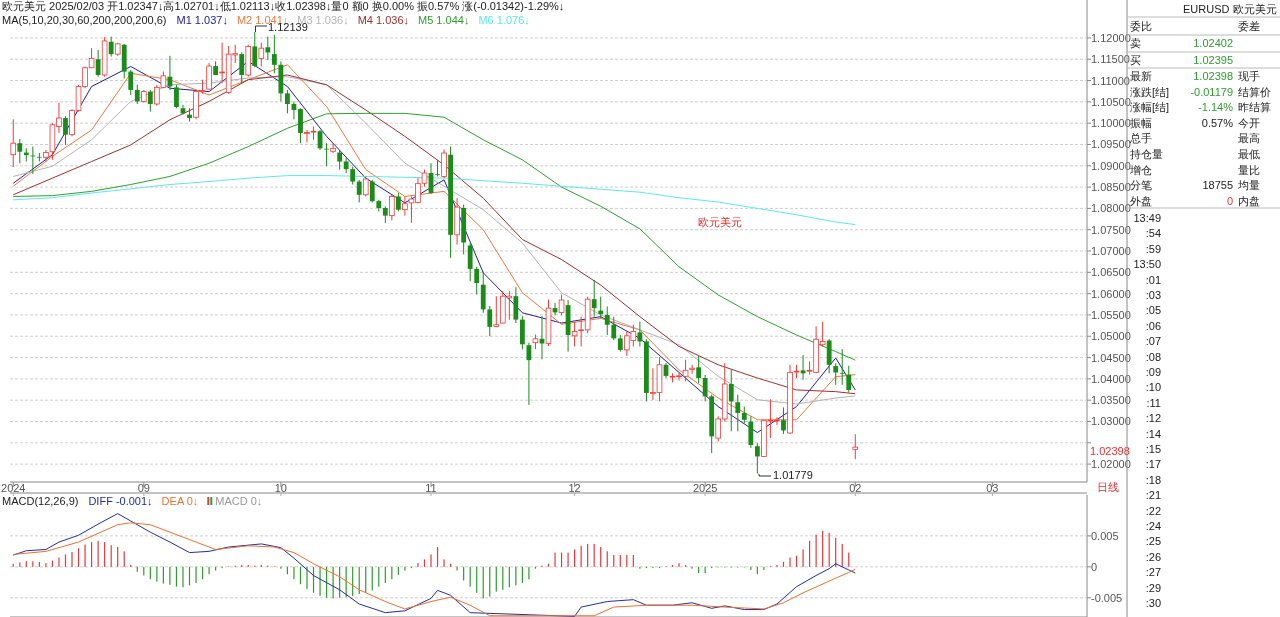 This screenshot has width=1280, height=617. What do you see at coordinates (992, 488) in the screenshot?
I see `x-tick-label: 03` at bounding box center [992, 488].